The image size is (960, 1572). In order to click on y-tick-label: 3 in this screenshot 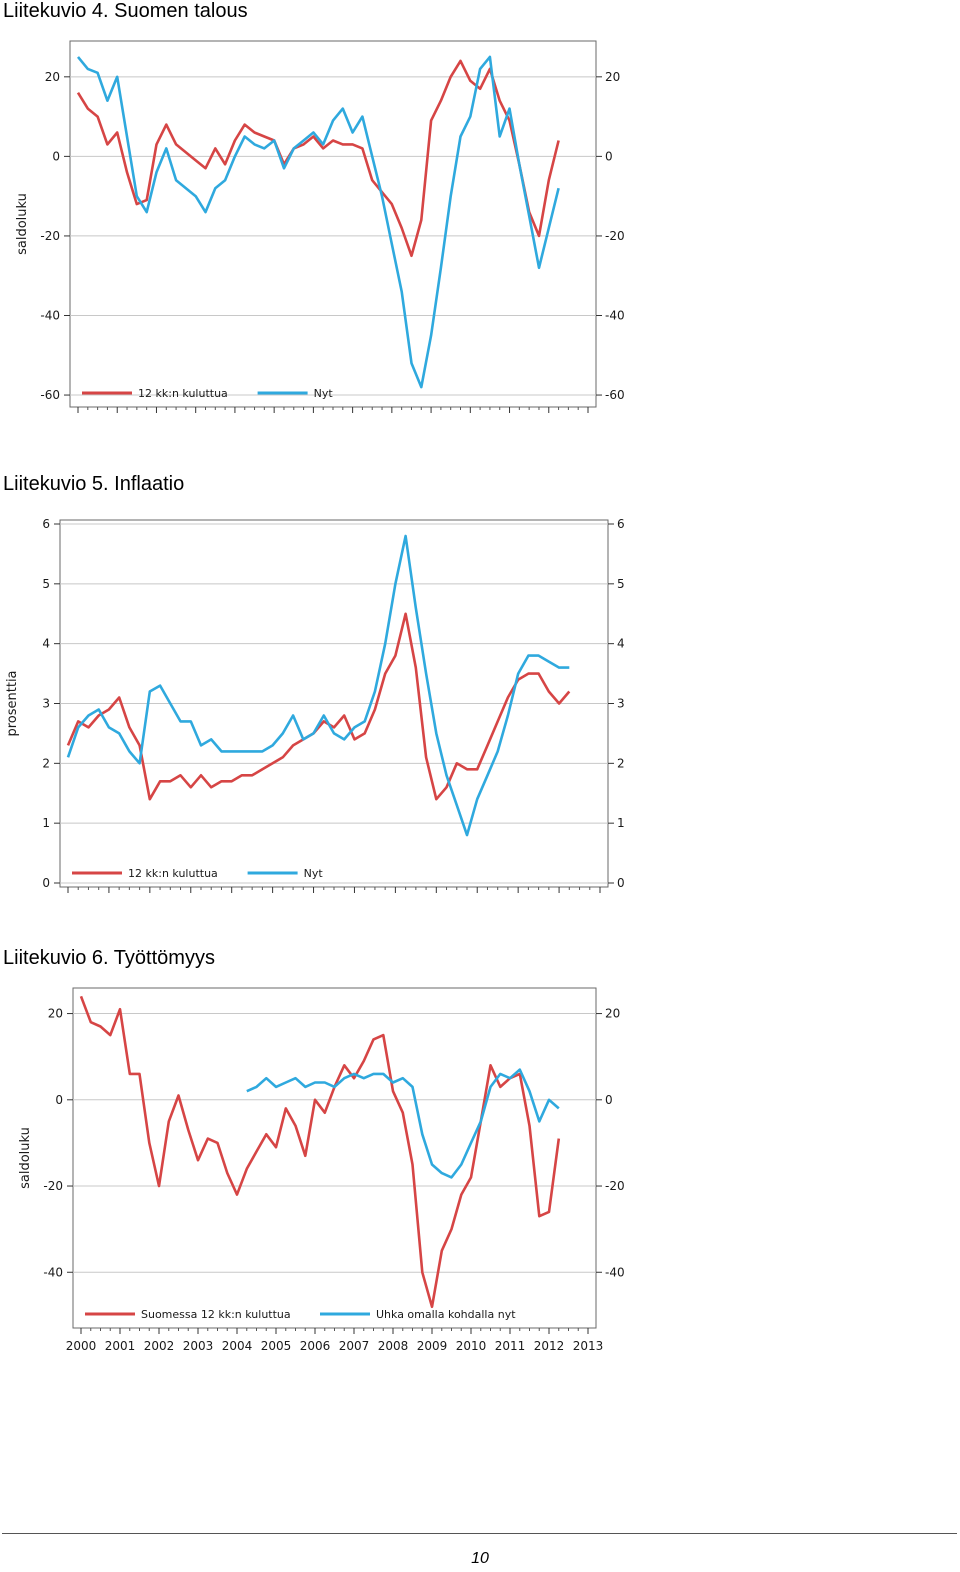, I will do `click(46, 704)`.